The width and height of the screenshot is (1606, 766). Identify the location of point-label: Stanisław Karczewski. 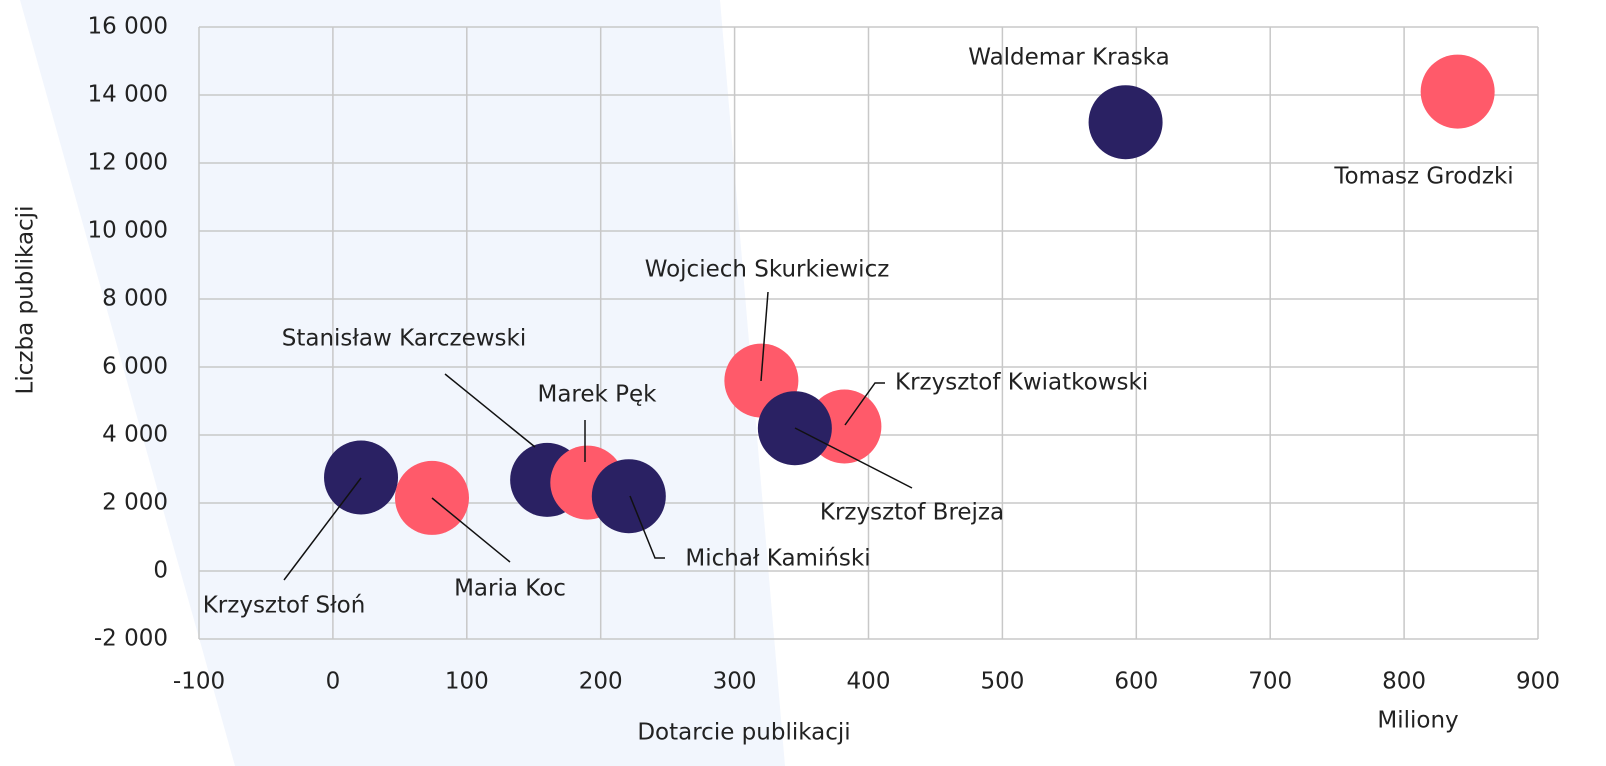
(404, 339).